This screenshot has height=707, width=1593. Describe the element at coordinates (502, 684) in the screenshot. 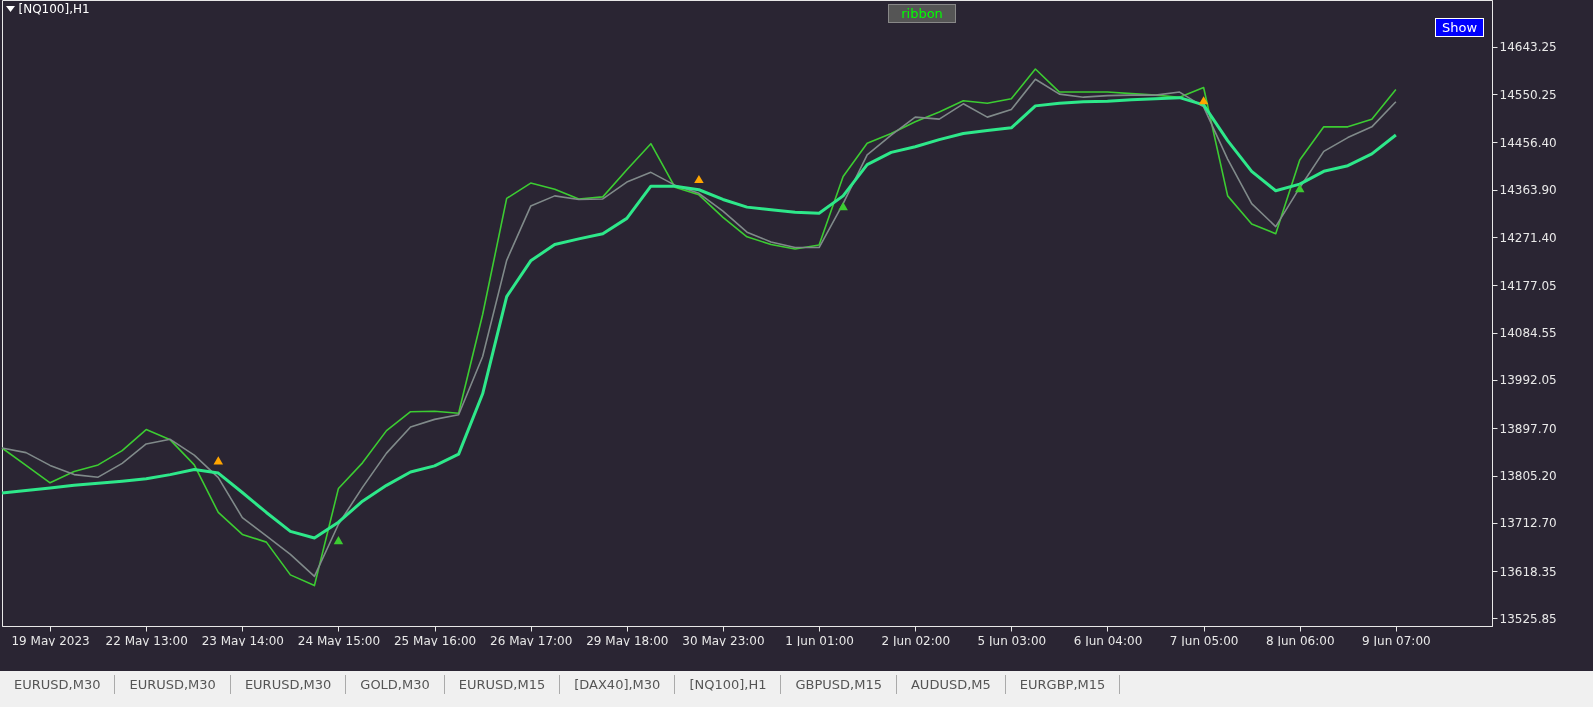

I see `text: EURUSD,M15` at that location.